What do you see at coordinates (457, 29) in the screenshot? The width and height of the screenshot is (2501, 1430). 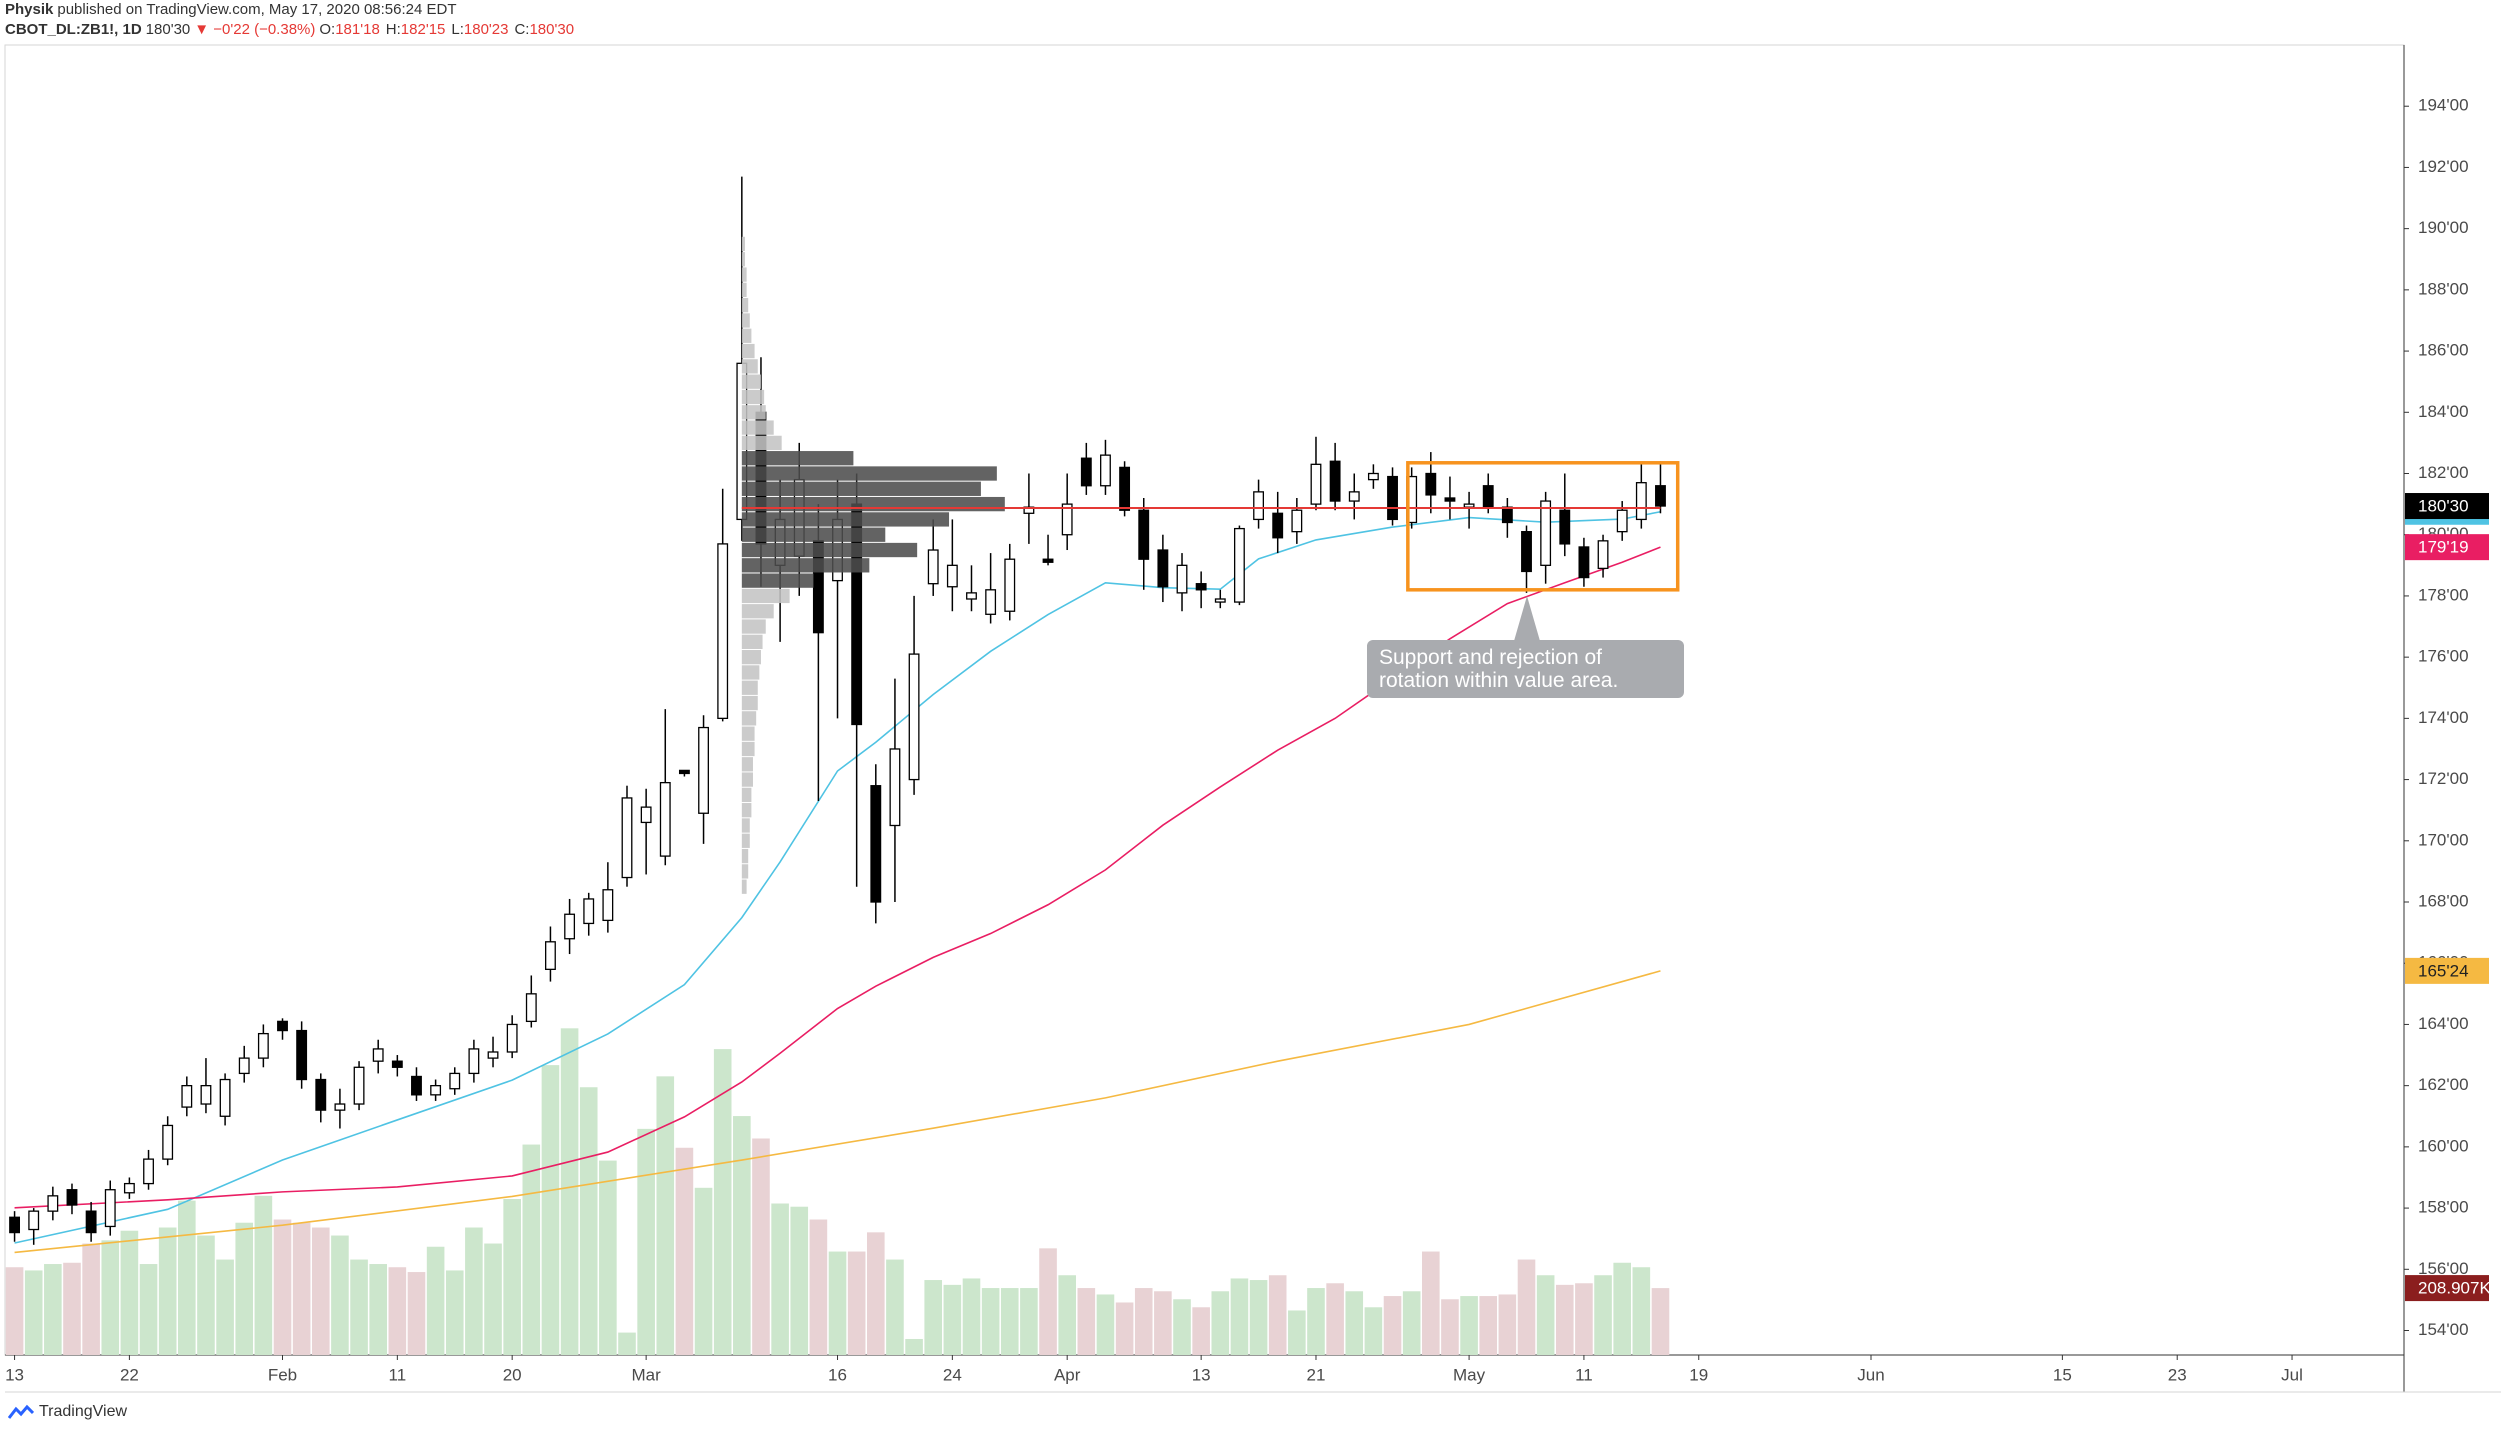 I see `ohlc-key: L:` at bounding box center [457, 29].